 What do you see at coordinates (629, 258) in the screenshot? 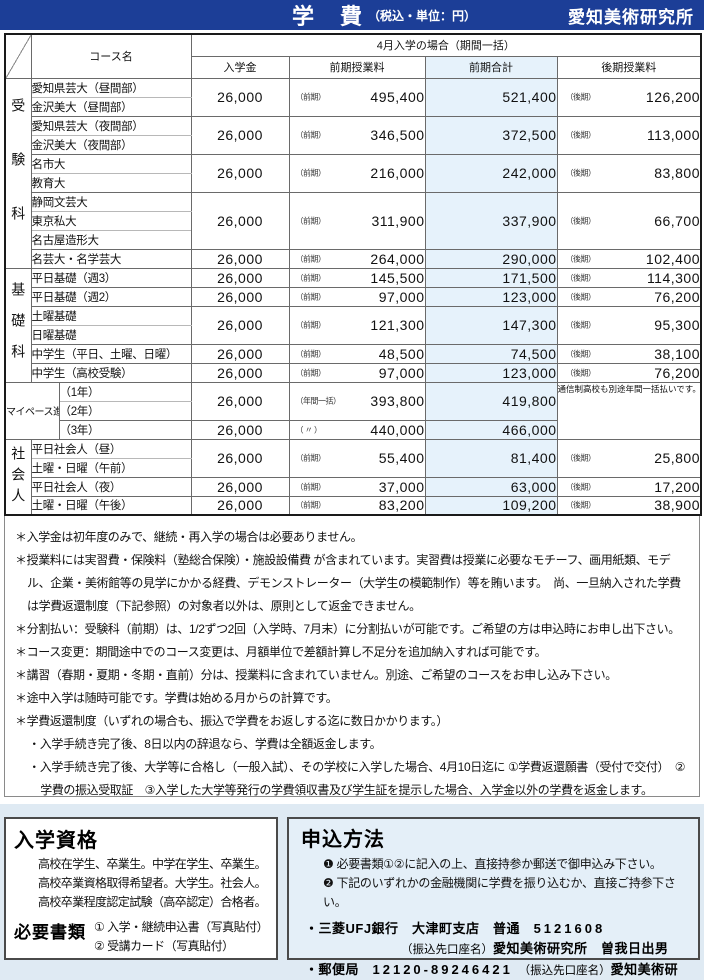
I see `second-term-fee-cell: （後期） 102,400` at bounding box center [629, 258].